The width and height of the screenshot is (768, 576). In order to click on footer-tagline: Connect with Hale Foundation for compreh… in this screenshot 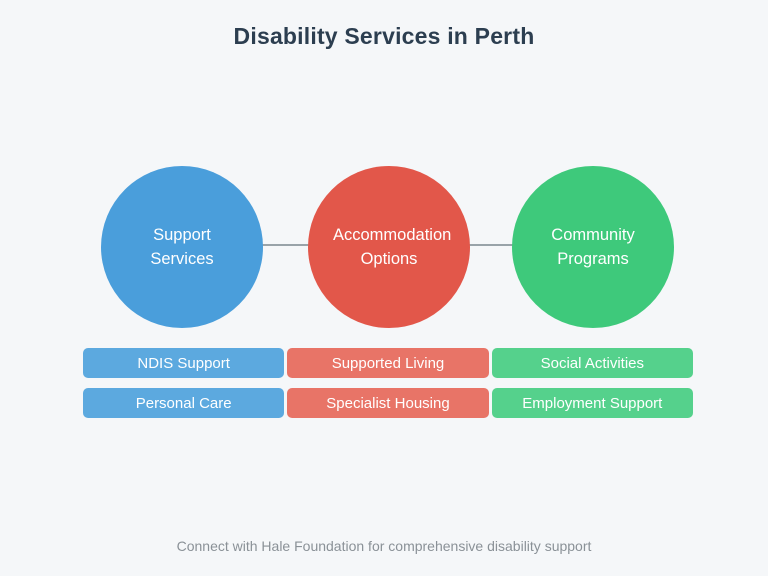, I will do `click(384, 546)`.